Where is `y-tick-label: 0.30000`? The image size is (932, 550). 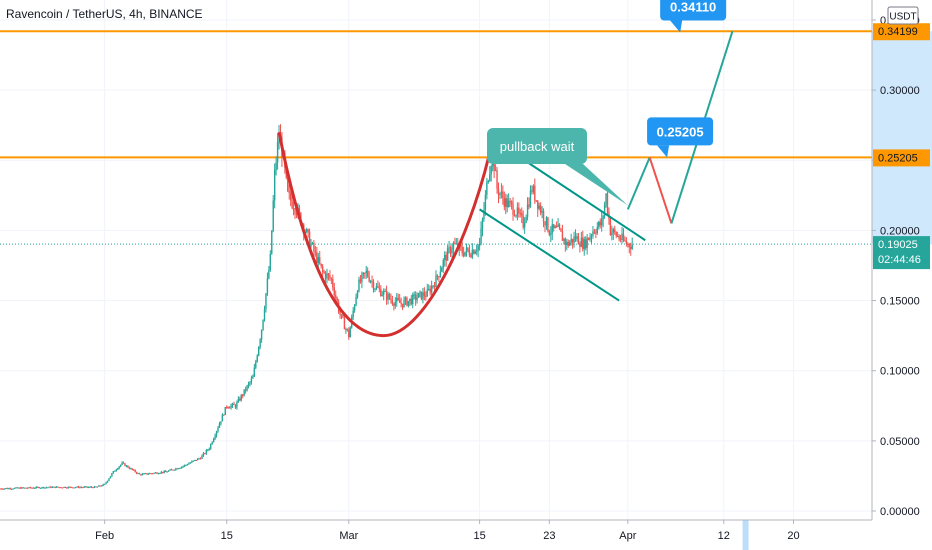
y-tick-label: 0.30000 is located at coordinates (900, 91).